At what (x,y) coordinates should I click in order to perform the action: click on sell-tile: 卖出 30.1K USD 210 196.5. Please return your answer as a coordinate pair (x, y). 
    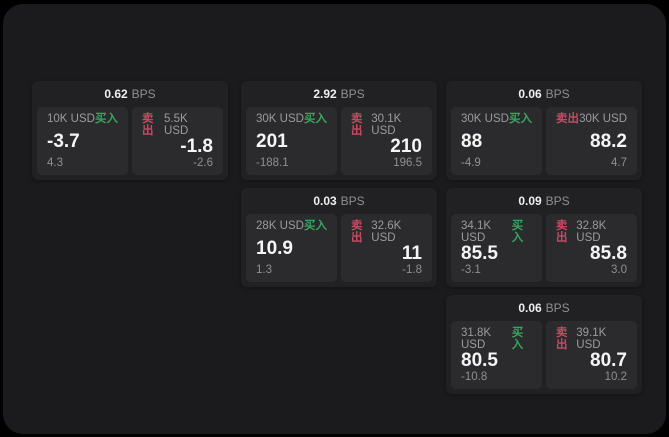
    Looking at the image, I should click on (386, 141).